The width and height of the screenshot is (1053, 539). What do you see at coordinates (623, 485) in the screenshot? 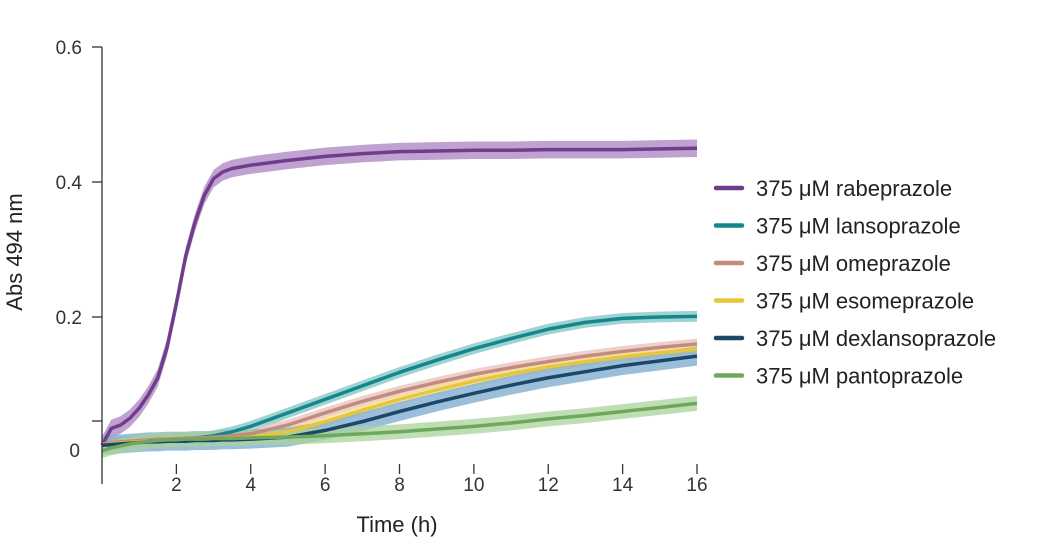
I see `x-tick-label: 14` at bounding box center [623, 485].